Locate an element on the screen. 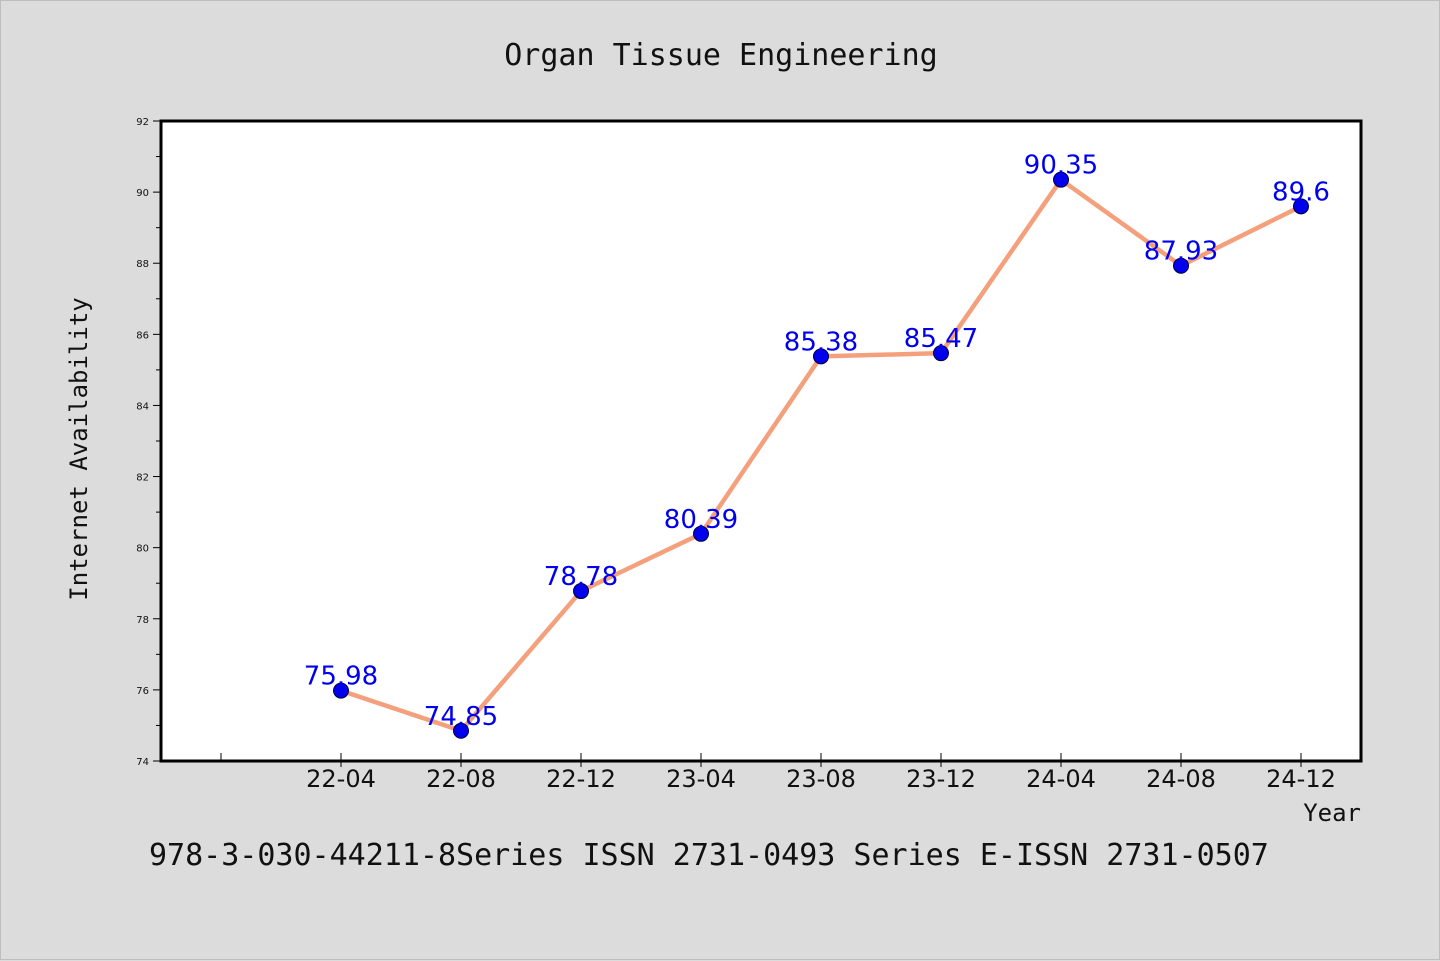 This screenshot has width=1440, height=961. data-label: 80.39 is located at coordinates (701, 520).